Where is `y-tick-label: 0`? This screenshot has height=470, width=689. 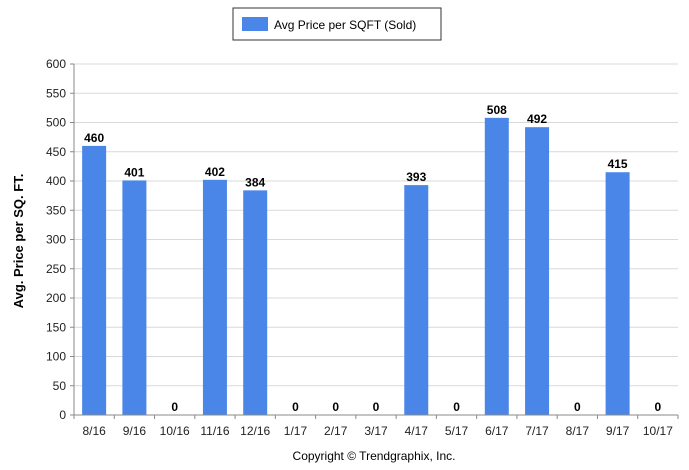
y-tick-label: 0 is located at coordinates (62, 415).